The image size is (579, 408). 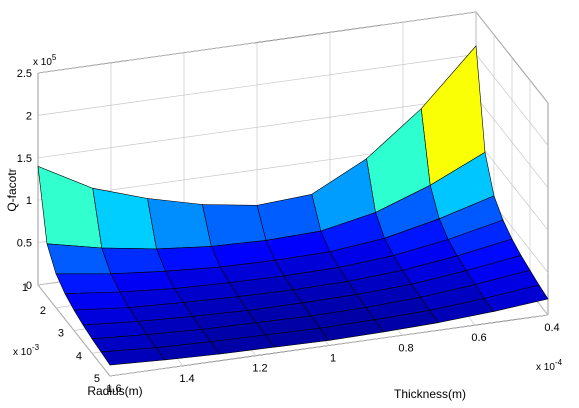 I want to click on z-tick-label: 1, so click(x=29, y=201).